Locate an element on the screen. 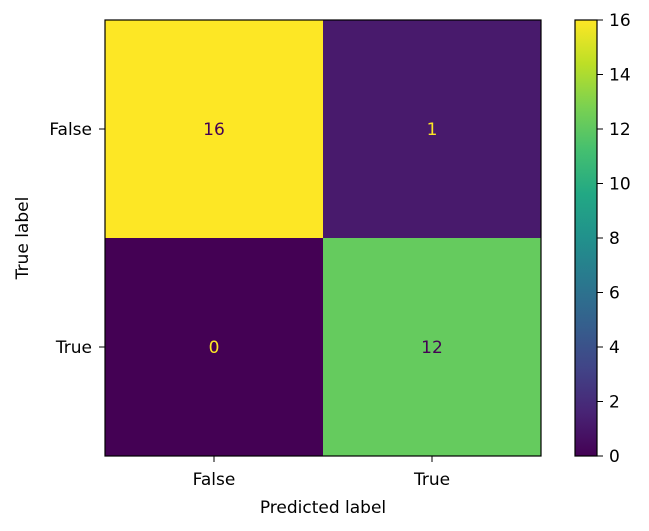 Image resolution: width=649 pixels, height=531 pixels. cell-value-label: 0 is located at coordinates (214, 348).